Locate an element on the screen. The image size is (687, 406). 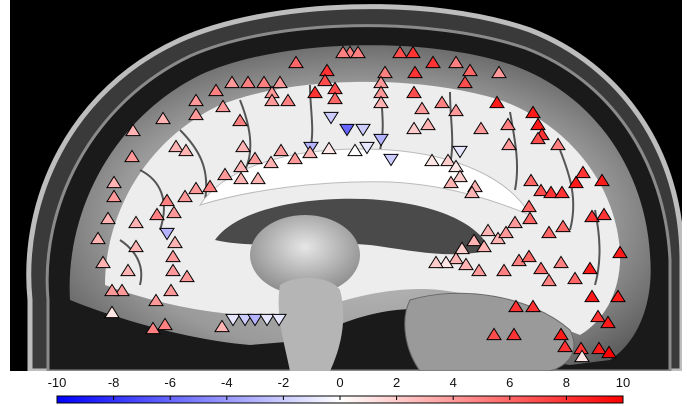
colorbar-tick-label: 2 is located at coordinates (396, 382).